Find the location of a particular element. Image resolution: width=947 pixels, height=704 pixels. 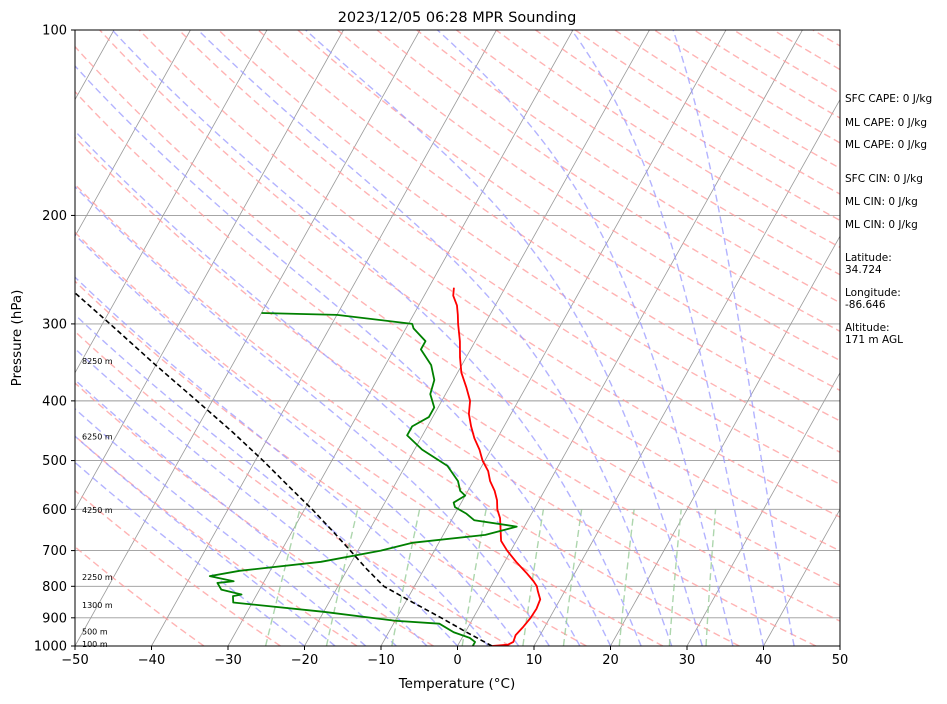

altitude-label: 8250 m is located at coordinates (97, 361).